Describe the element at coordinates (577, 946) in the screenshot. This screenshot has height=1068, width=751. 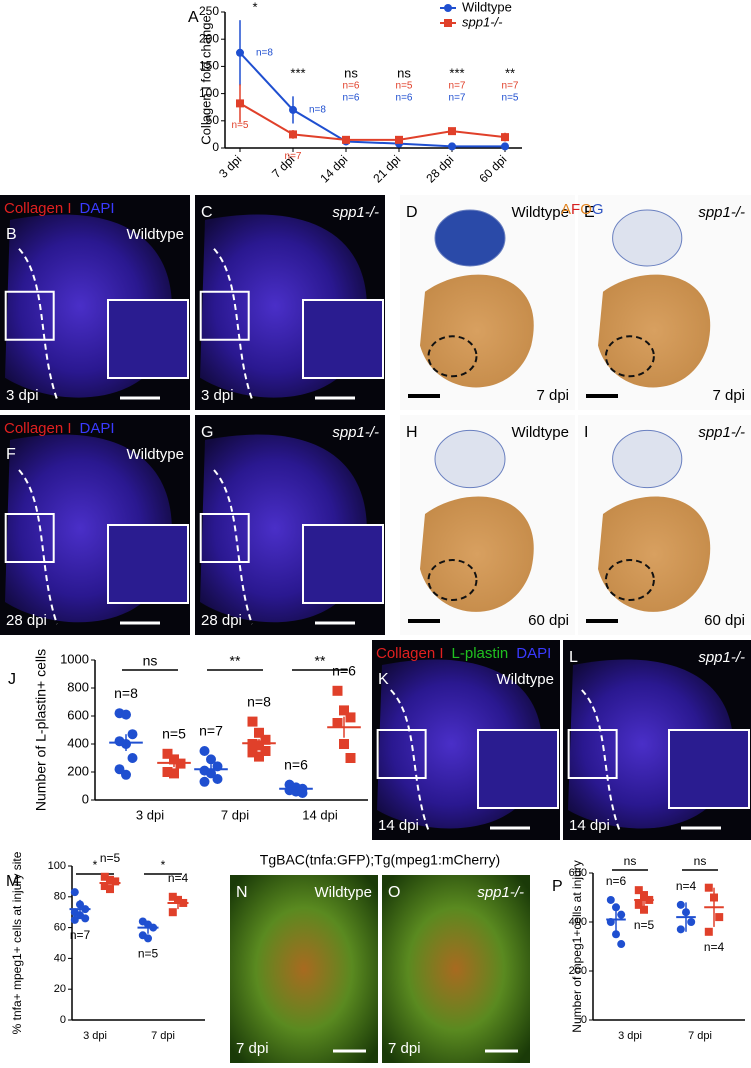
I see `y-axis-label: Number of mpeg1+cells at injury` at that location.